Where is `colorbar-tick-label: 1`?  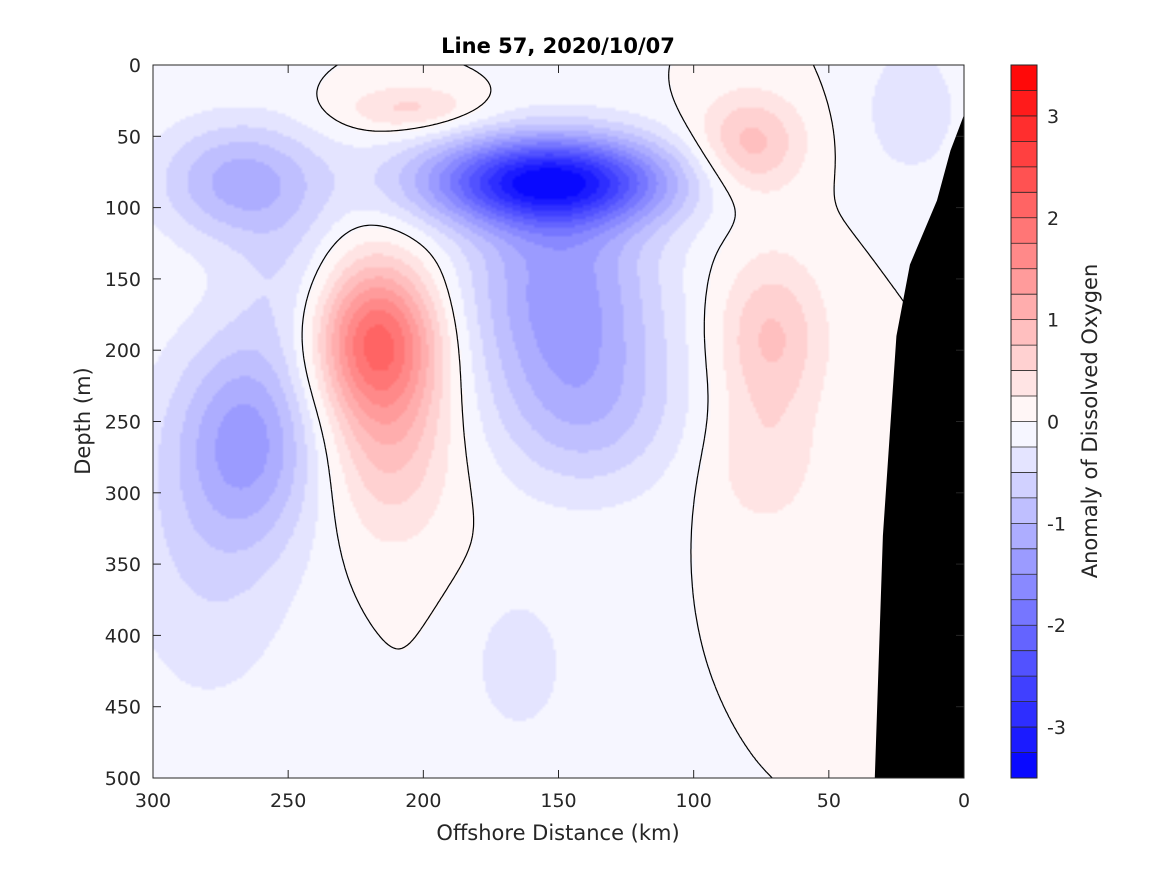 colorbar-tick-label: 1 is located at coordinates (1053, 321).